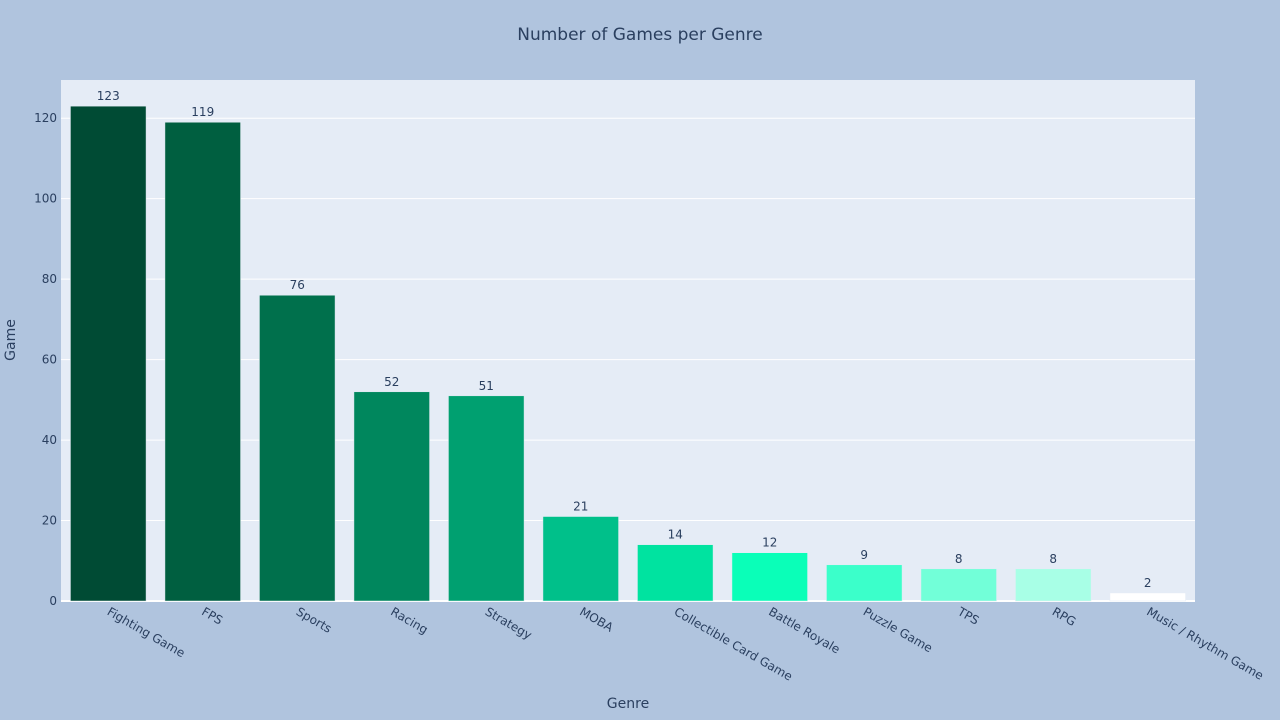  I want to click on data-label: 123, so click(108, 96).